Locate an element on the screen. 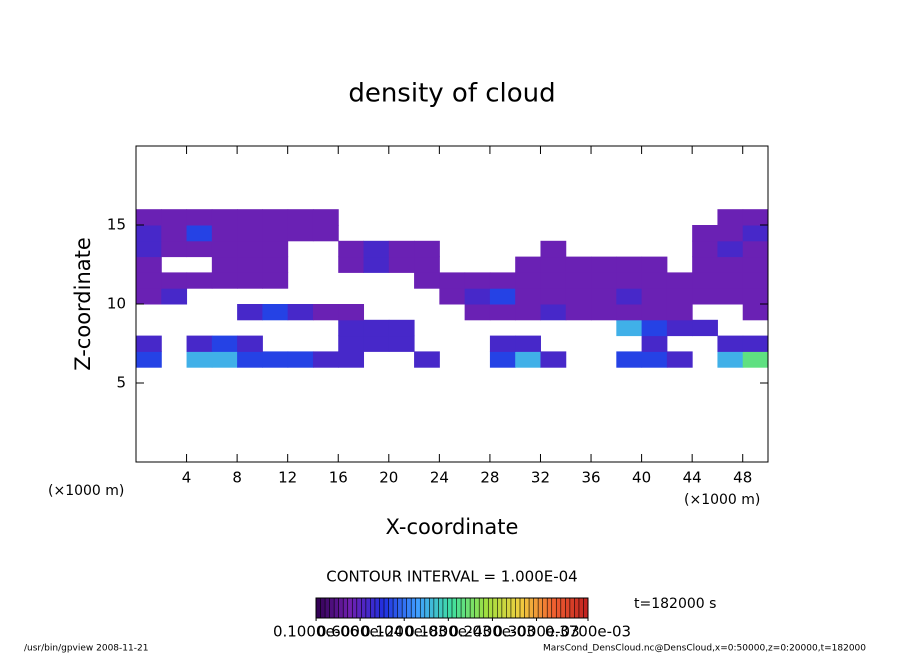 Image resolution: width=904 pixels, height=654 pixels. colorbar-tick-label: 0.1200e-03 is located at coordinates (404, 632).